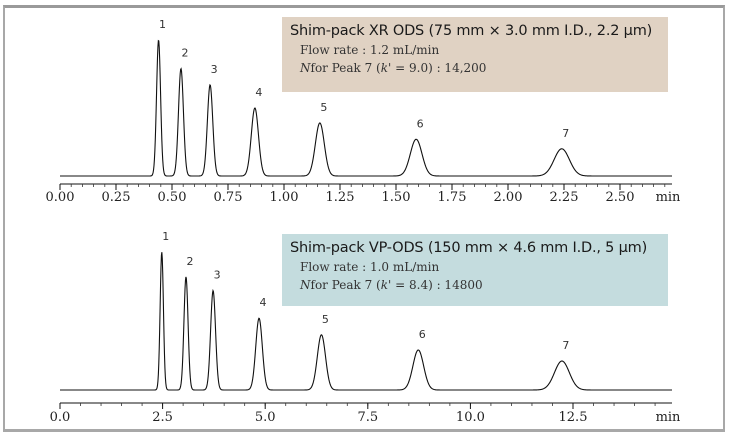 The height and width of the screenshot is (443, 735). What do you see at coordinates (508, 197) in the screenshot?
I see `x-tick-label: 2.00` at bounding box center [508, 197].